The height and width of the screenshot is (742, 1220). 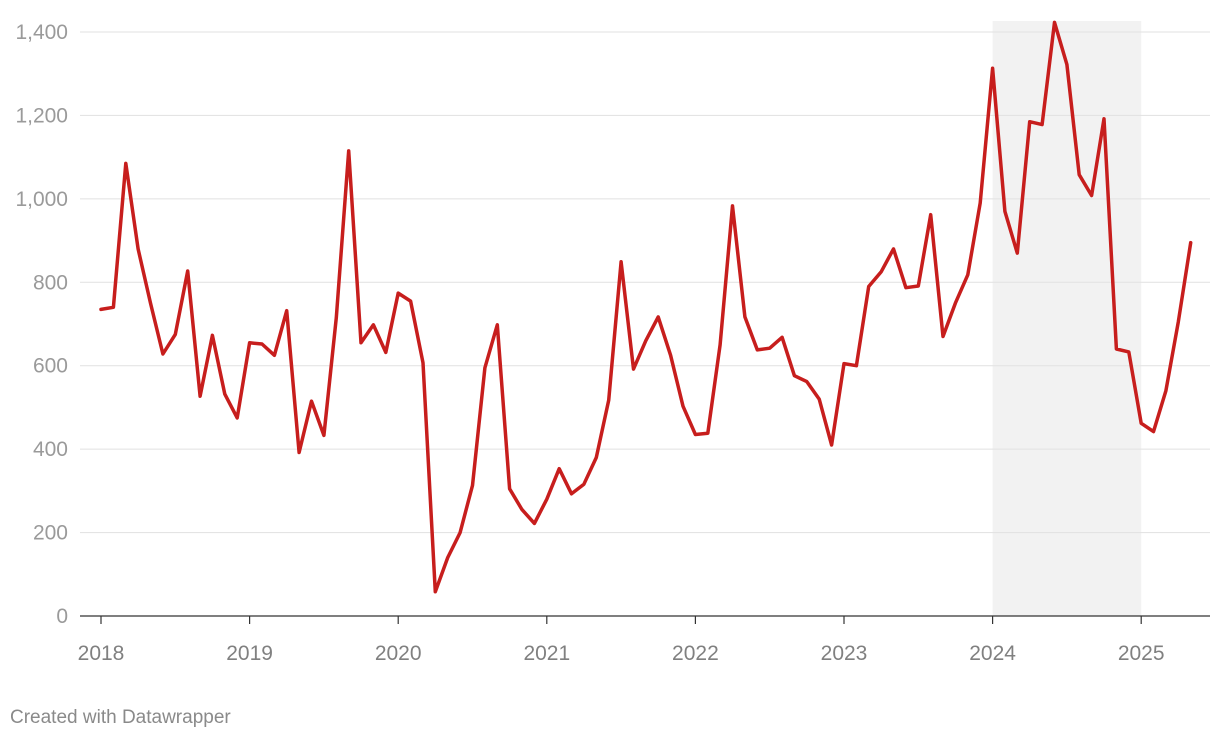 I want to click on x-axis: 2018 2019 2020 2021 2022 2023 2024 2025, so click(x=644, y=640).